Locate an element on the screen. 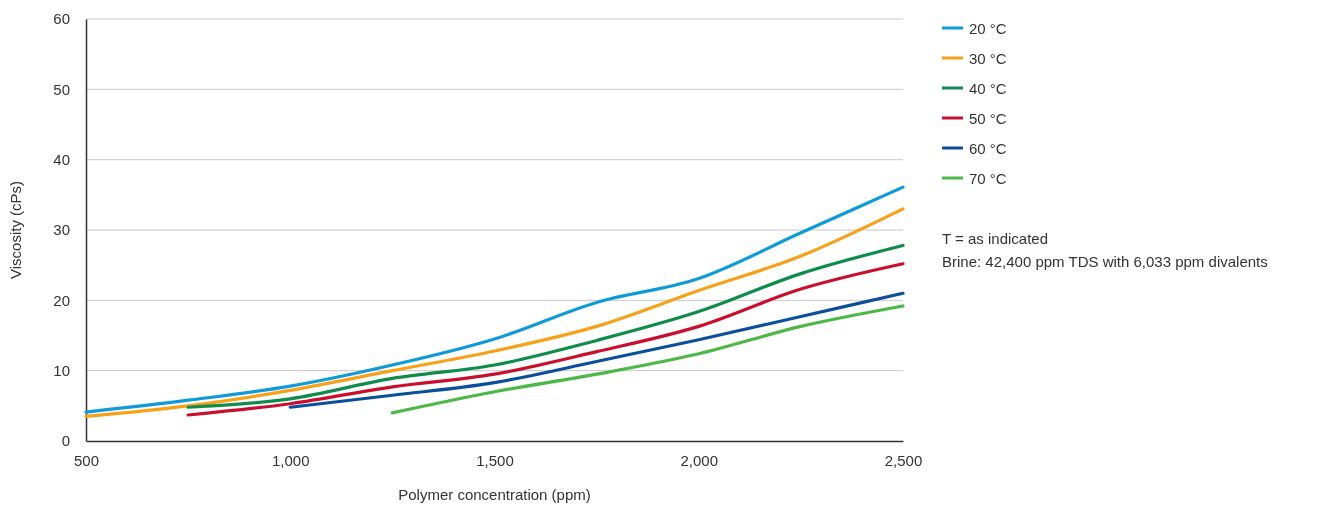 Image resolution: width=1336 pixels, height=510 pixels. x-tick-label: 500 is located at coordinates (86, 460).